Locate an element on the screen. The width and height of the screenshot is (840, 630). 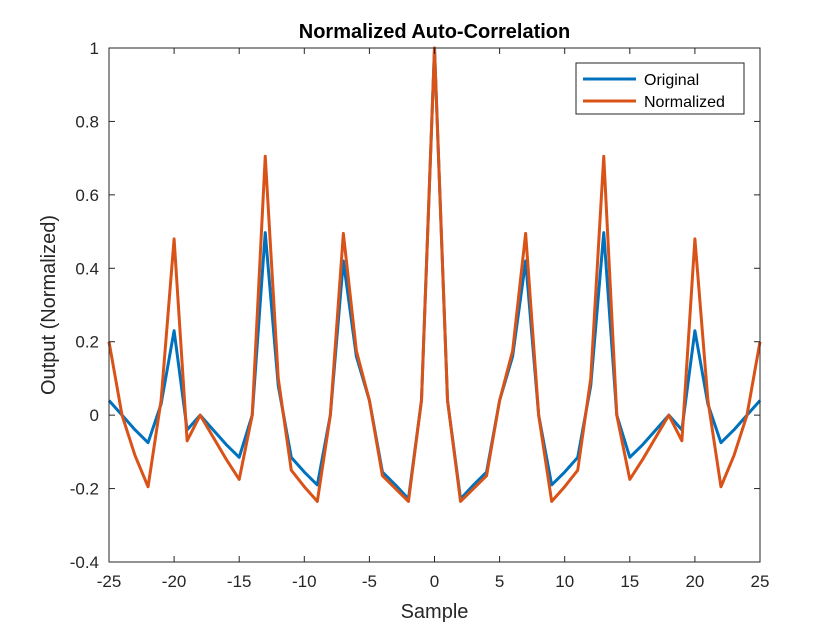
x-tick-label: 10 is located at coordinates (564, 581).